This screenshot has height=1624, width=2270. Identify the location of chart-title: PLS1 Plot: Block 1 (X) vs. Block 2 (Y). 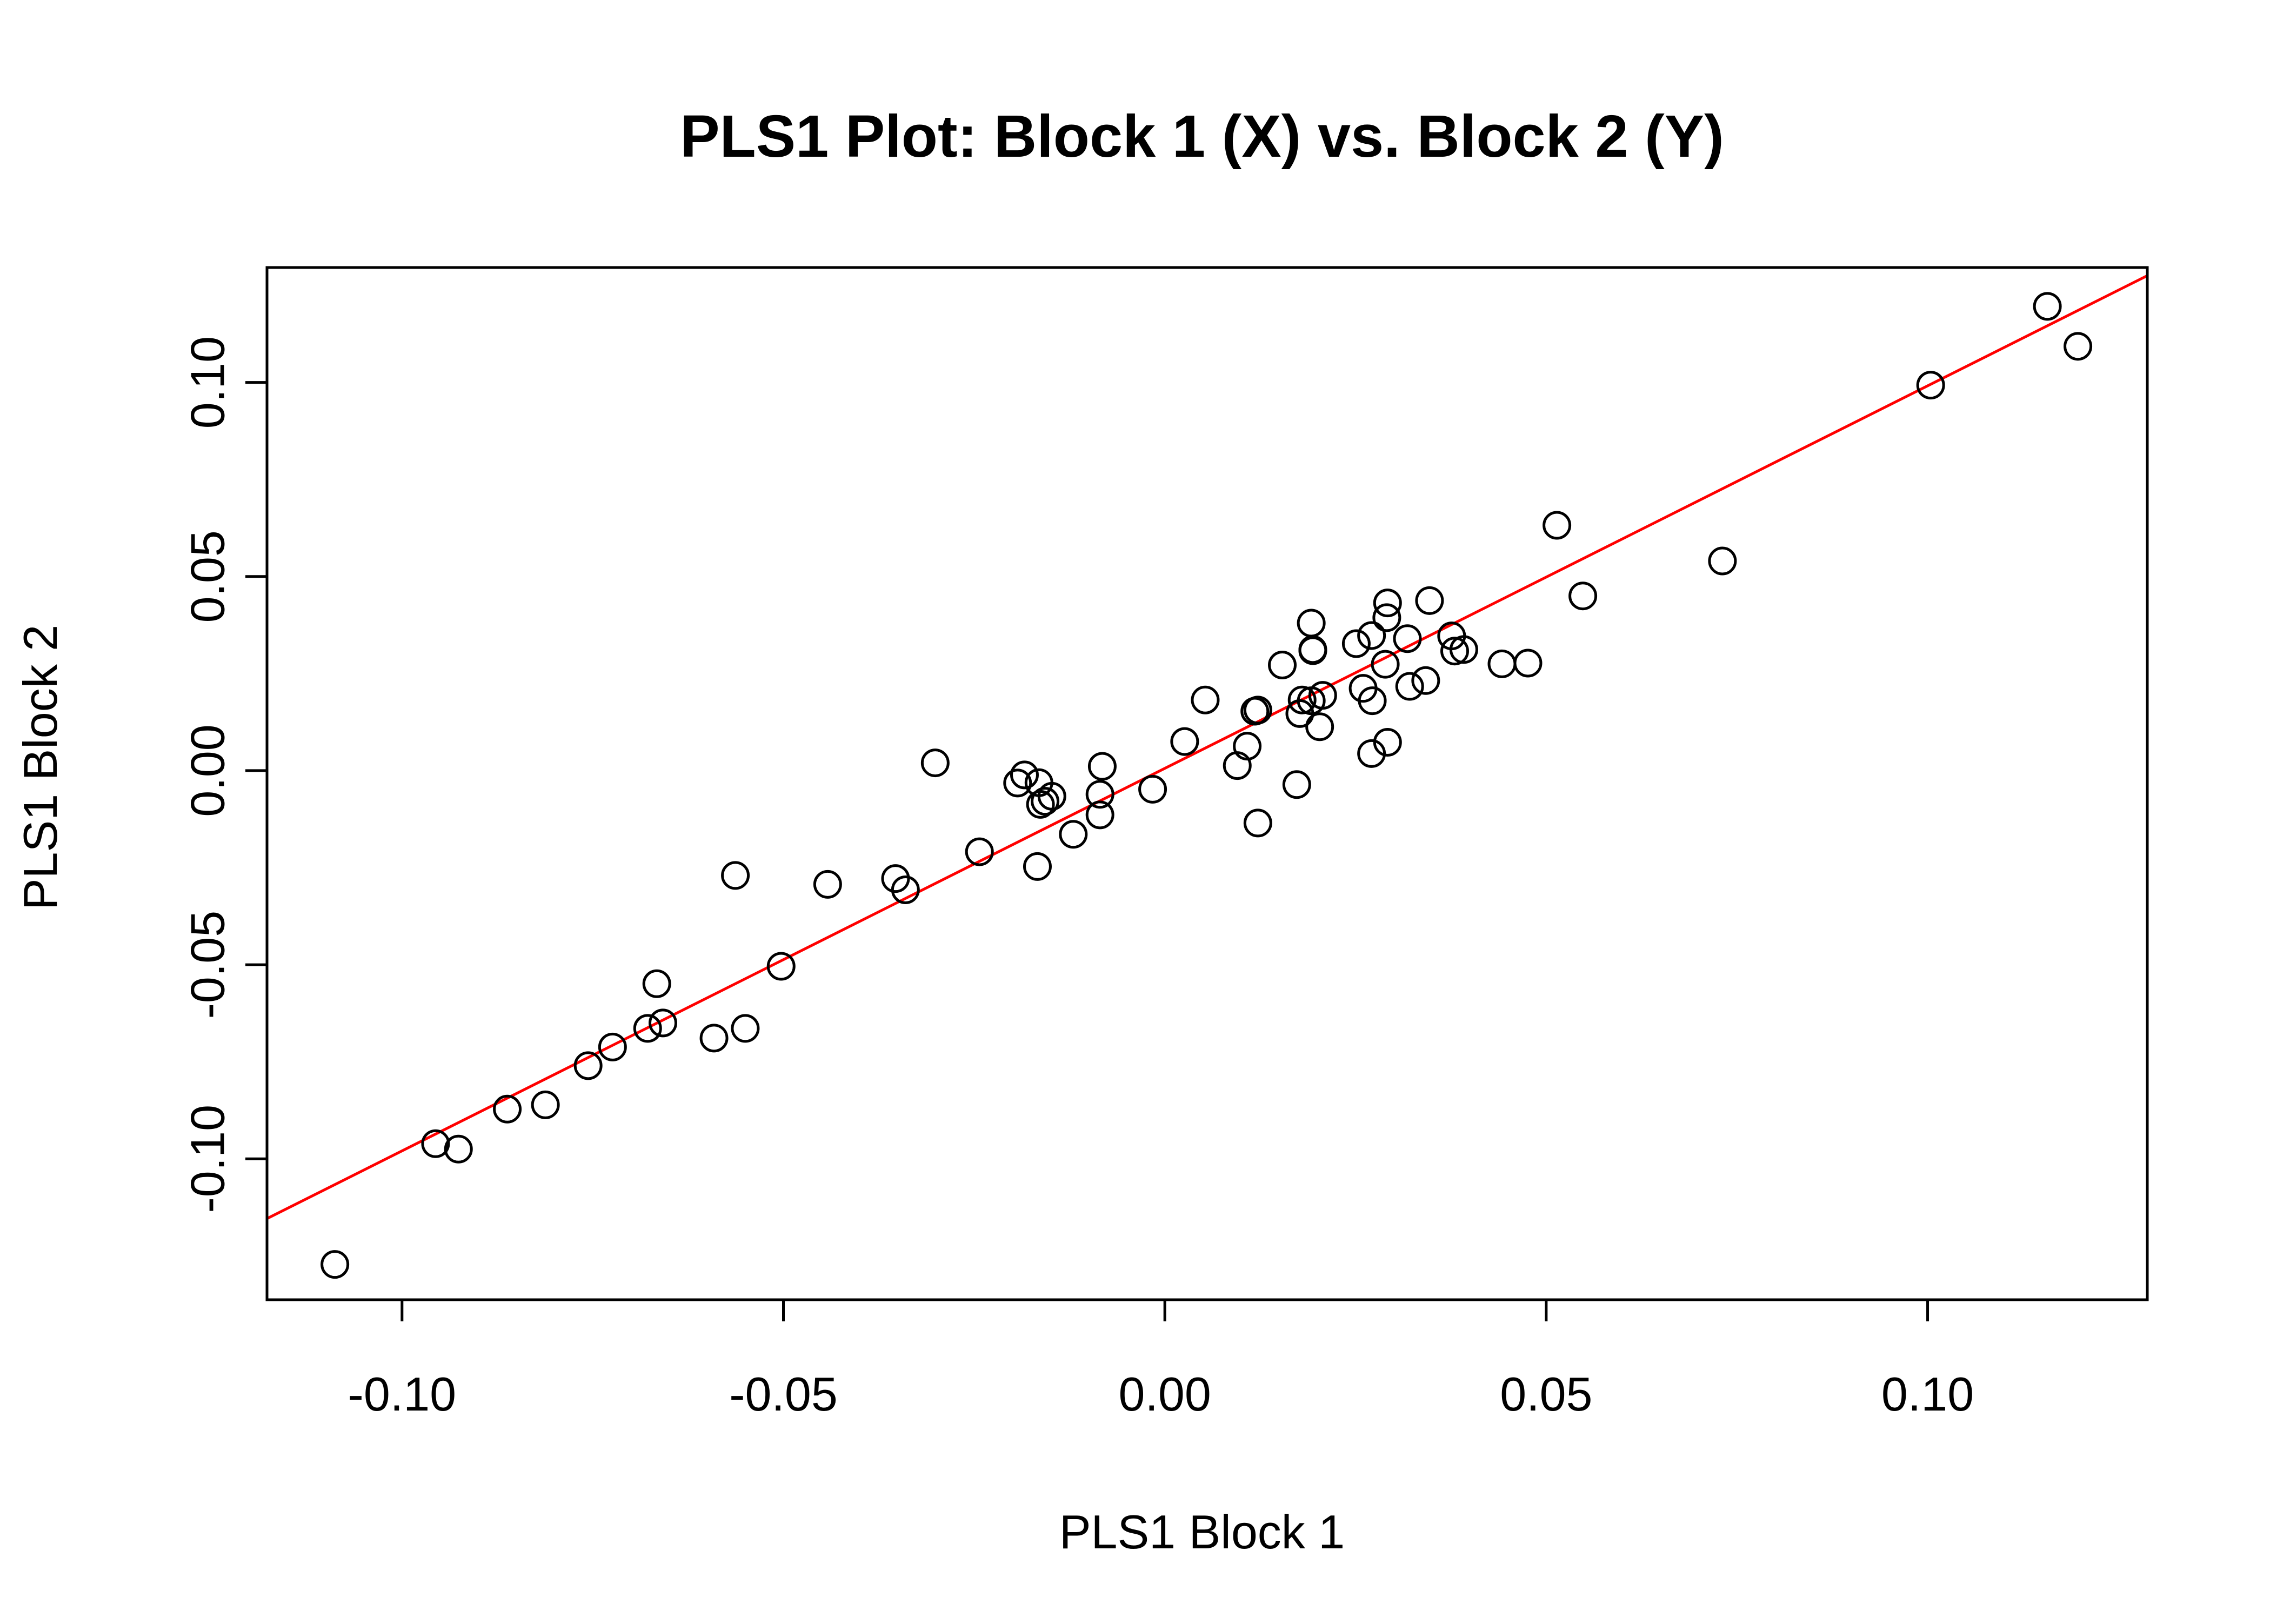
(1202, 137).